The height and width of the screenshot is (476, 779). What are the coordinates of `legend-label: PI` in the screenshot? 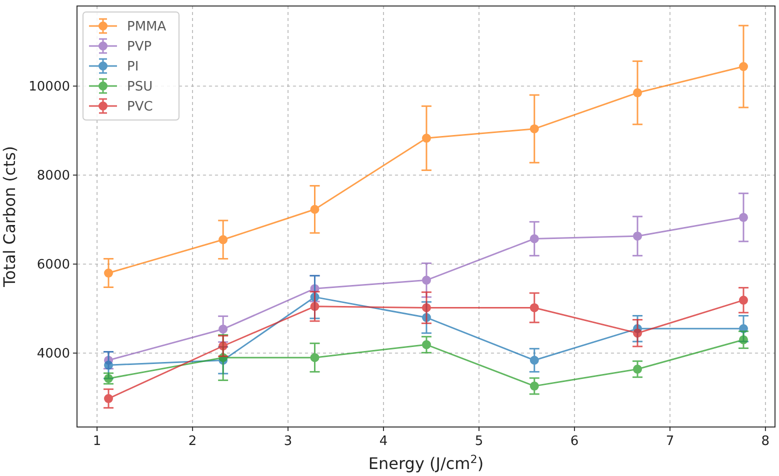 It's located at (133, 67).